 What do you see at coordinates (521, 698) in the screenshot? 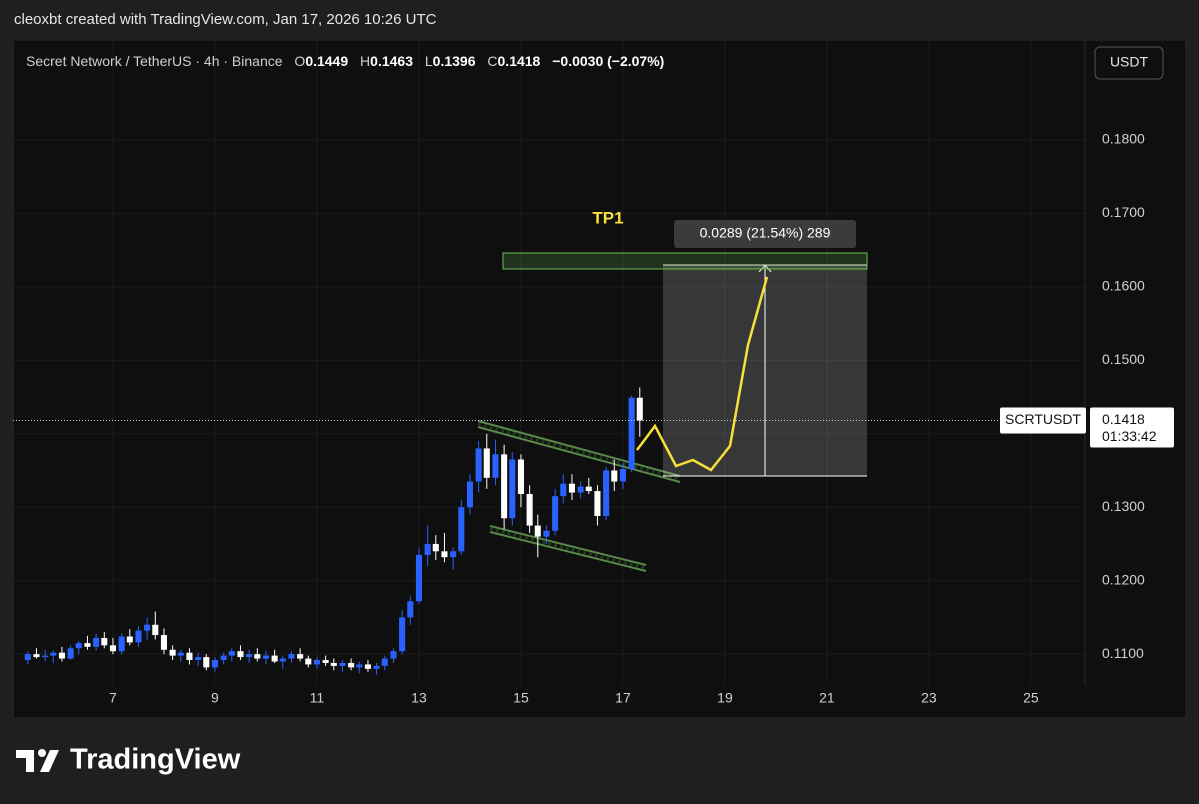
I see `x-tick-label: 15` at bounding box center [521, 698].